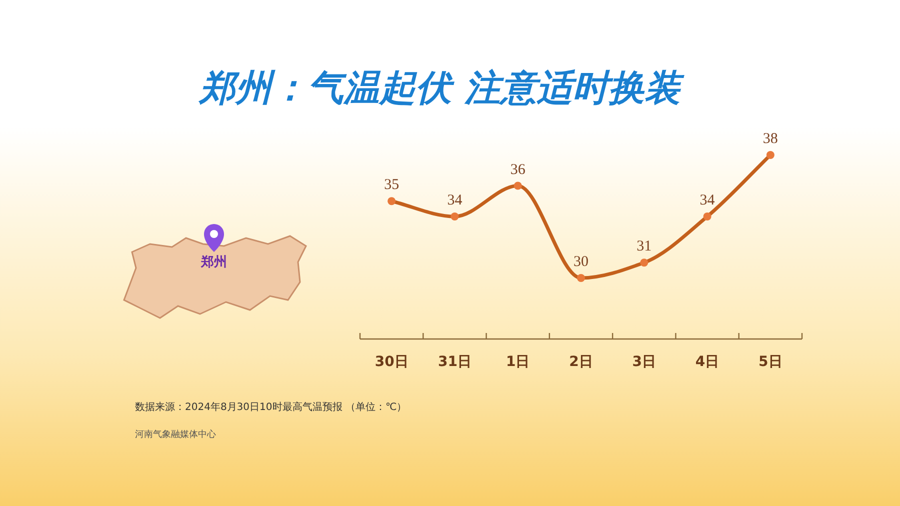 Image resolution: width=900 pixels, height=506 pixels. What do you see at coordinates (392, 185) in the screenshot?
I see `data-label: 35` at bounding box center [392, 185].